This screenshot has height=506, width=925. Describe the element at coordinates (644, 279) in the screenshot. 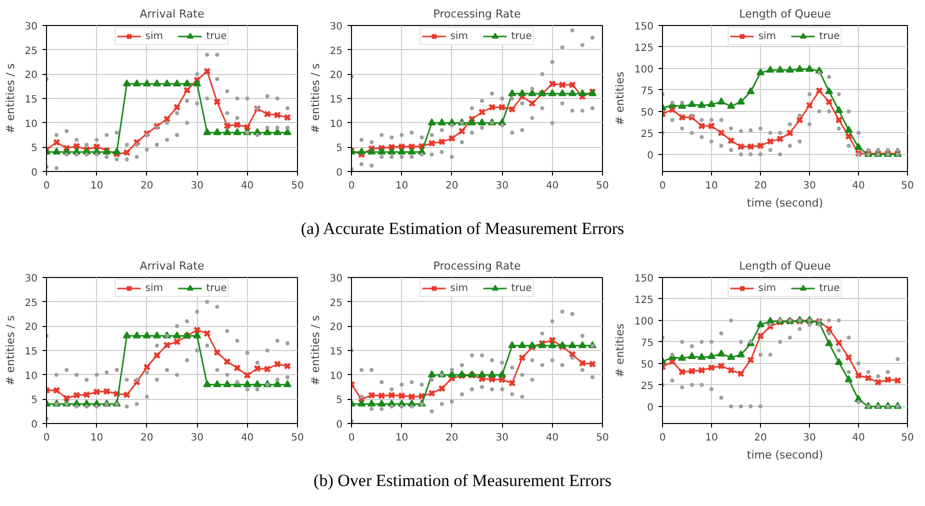

I see `y-tick-label: 150` at that location.